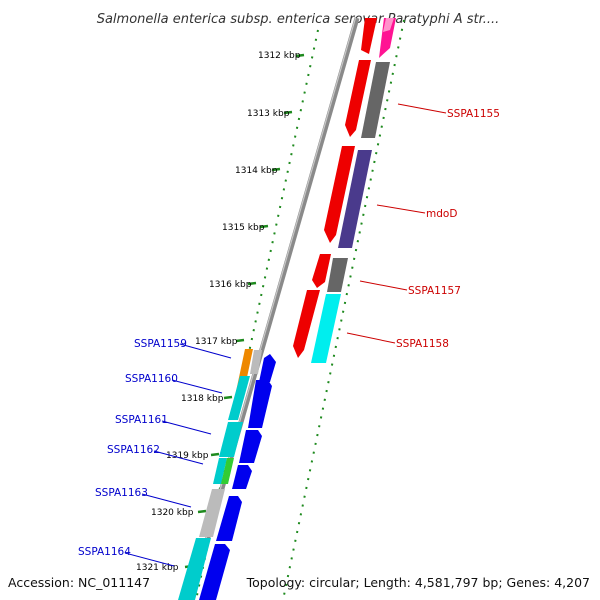 This screenshot has height=600, width=600. Describe the element at coordinates (157, 568) in the screenshot. I see `ruler-label: 1321 kbp` at that location.